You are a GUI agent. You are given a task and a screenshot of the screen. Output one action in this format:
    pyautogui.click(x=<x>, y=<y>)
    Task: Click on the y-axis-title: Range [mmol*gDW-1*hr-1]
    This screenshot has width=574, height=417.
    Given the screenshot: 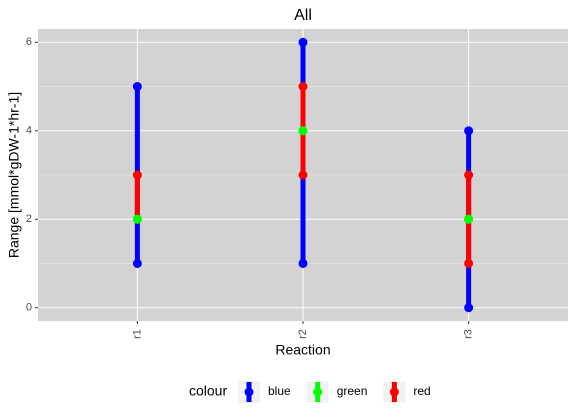 What is the action you would take?
    pyautogui.click(x=14, y=175)
    